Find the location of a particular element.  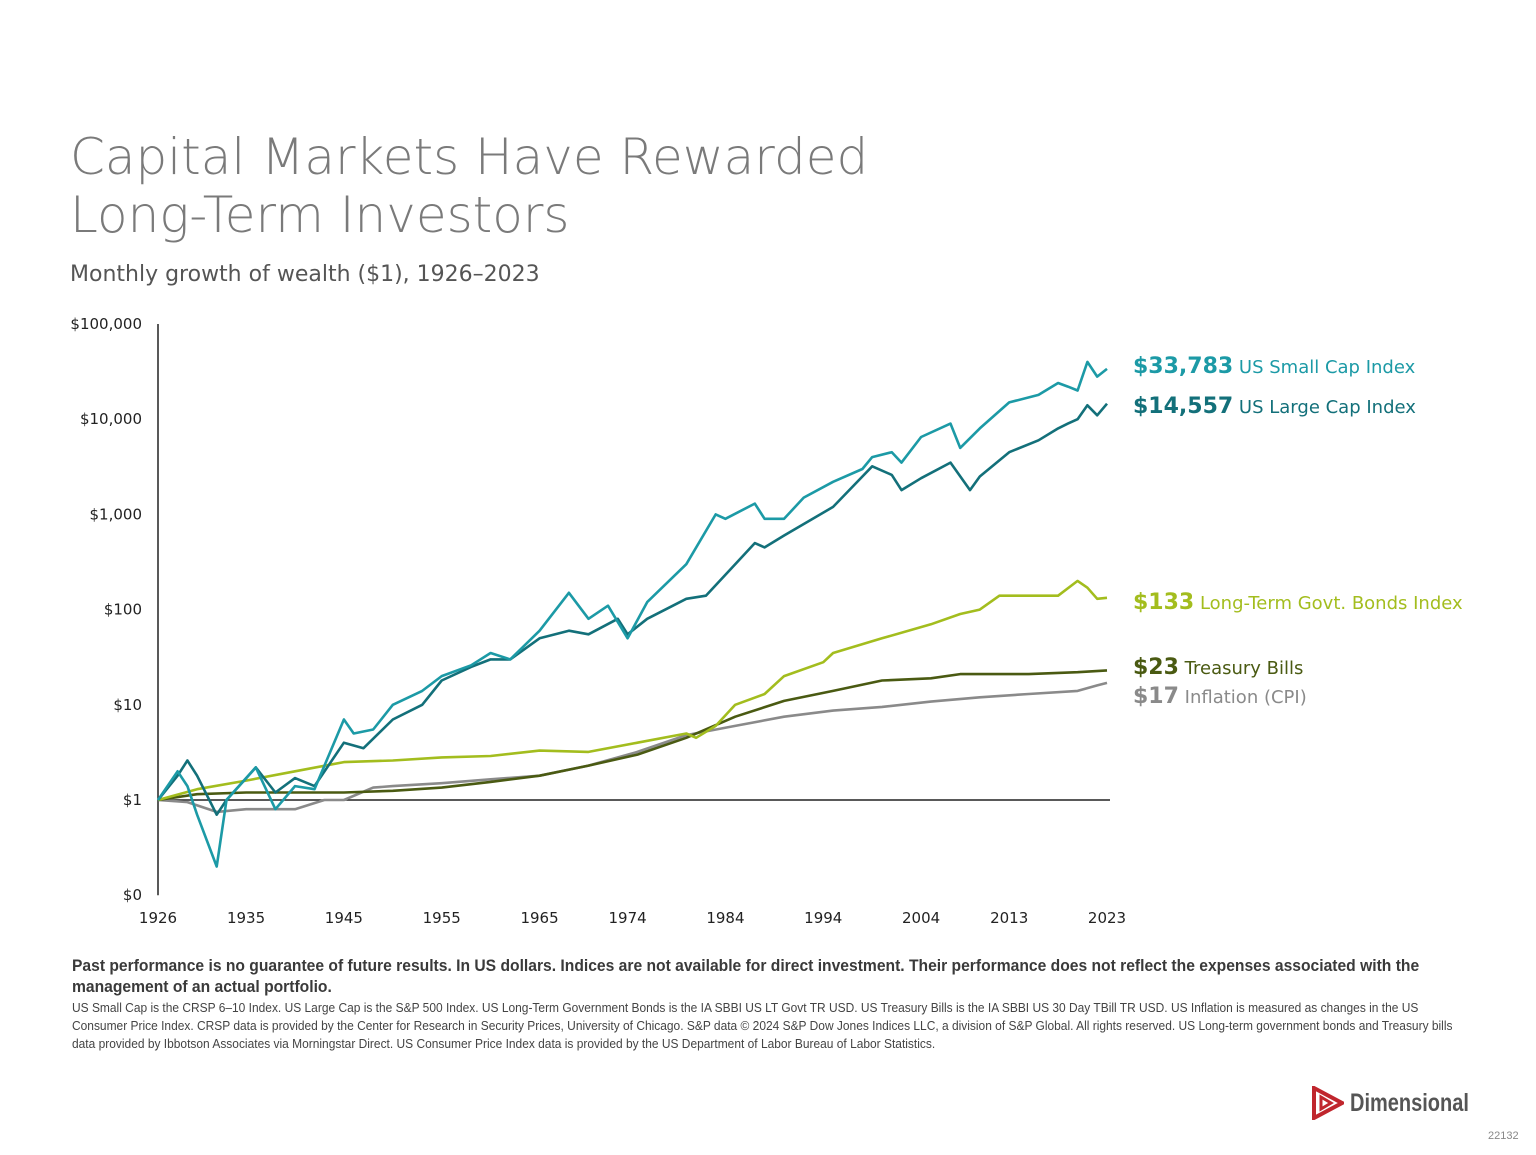

end-value: $133 is located at coordinates (1163, 602).